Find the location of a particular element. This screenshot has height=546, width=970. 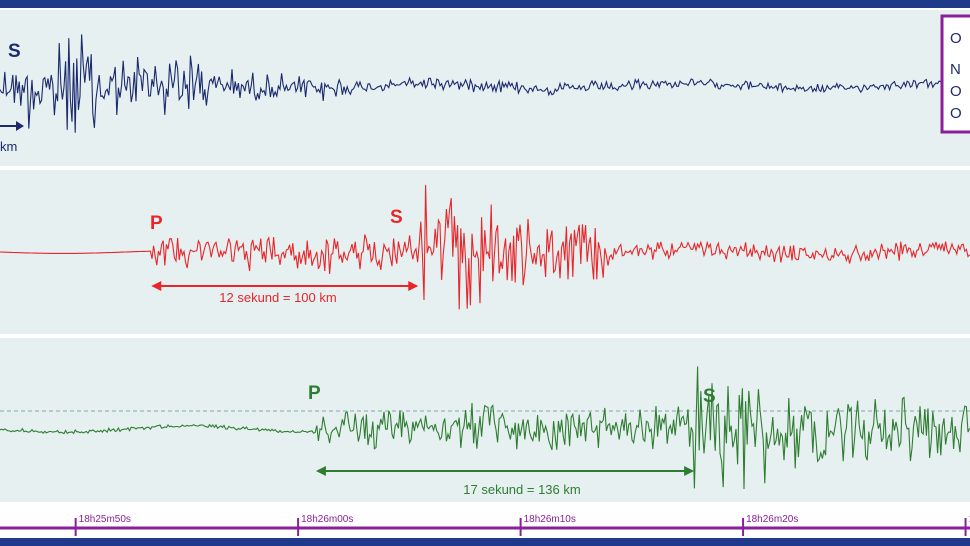

legend-line-4: O is located at coordinates (956, 113).